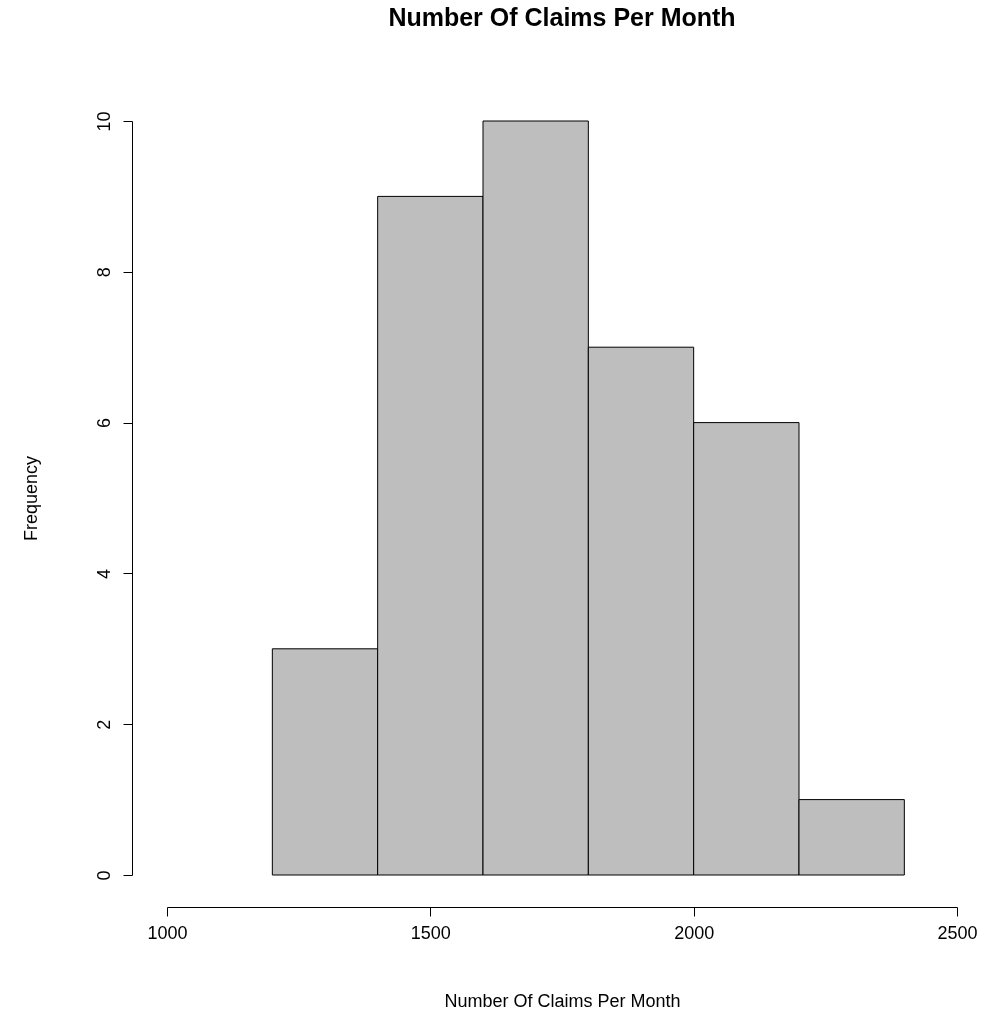  Describe the element at coordinates (562, 16) in the screenshot. I see `chart-title: Number Of Claims Per Month` at that location.